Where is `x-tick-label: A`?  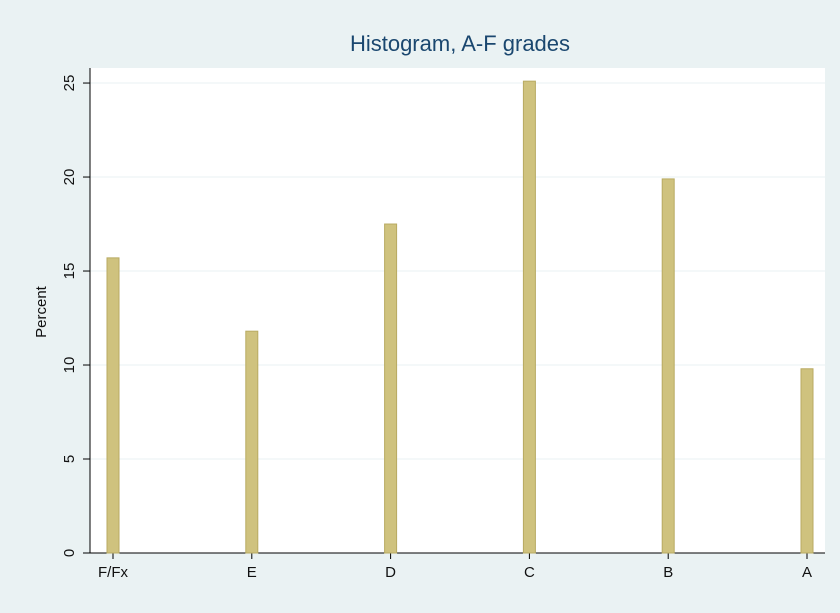
x-tick-label: A is located at coordinates (807, 572).